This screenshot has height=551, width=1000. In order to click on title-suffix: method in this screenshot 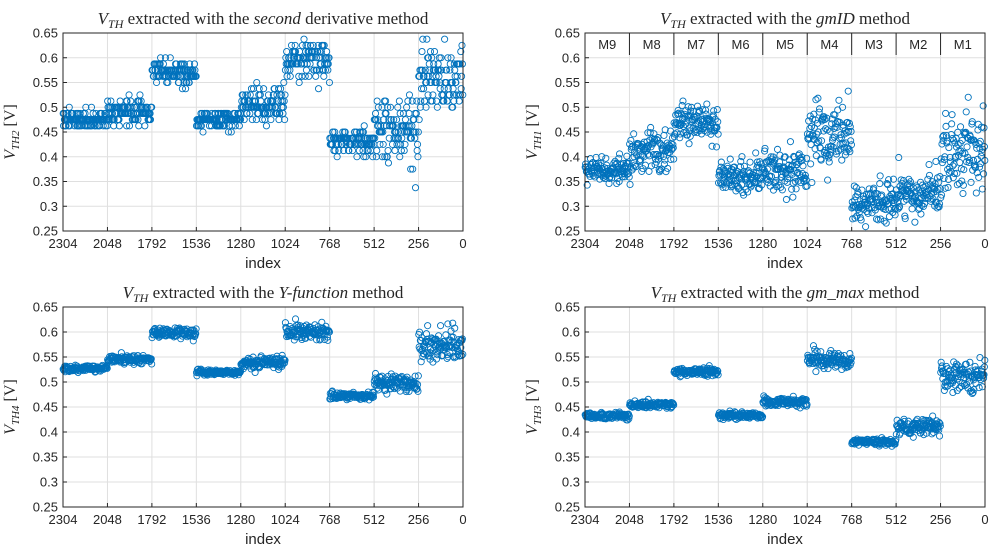, I will do `click(892, 292)`.